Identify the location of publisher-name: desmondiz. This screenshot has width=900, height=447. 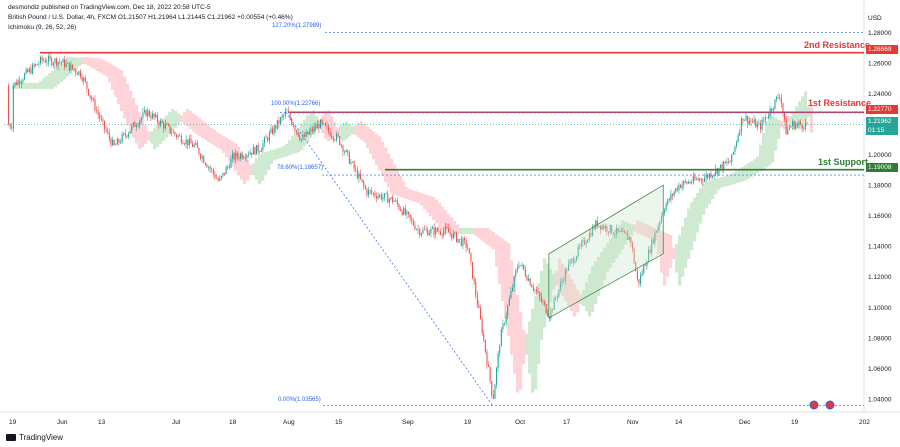
(24, 7).